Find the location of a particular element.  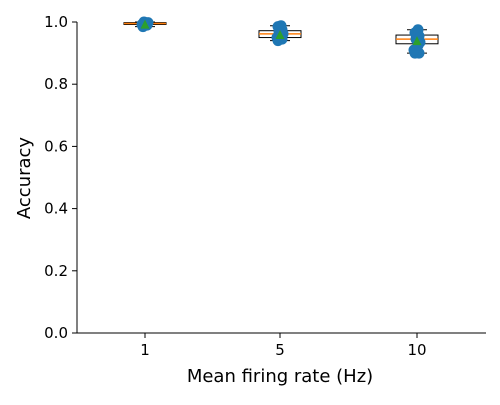

y-tick-label: 0.4 is located at coordinates (56, 209).